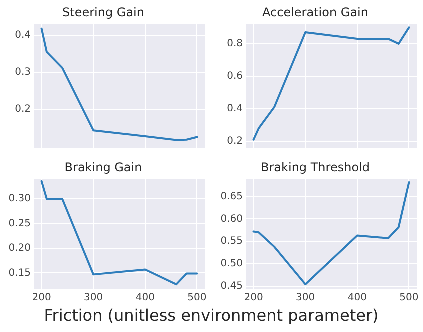  What do you see at coordinates (231, 219) in the screenshot?
I see `y-tick-label: 0.60` at bounding box center [231, 219].